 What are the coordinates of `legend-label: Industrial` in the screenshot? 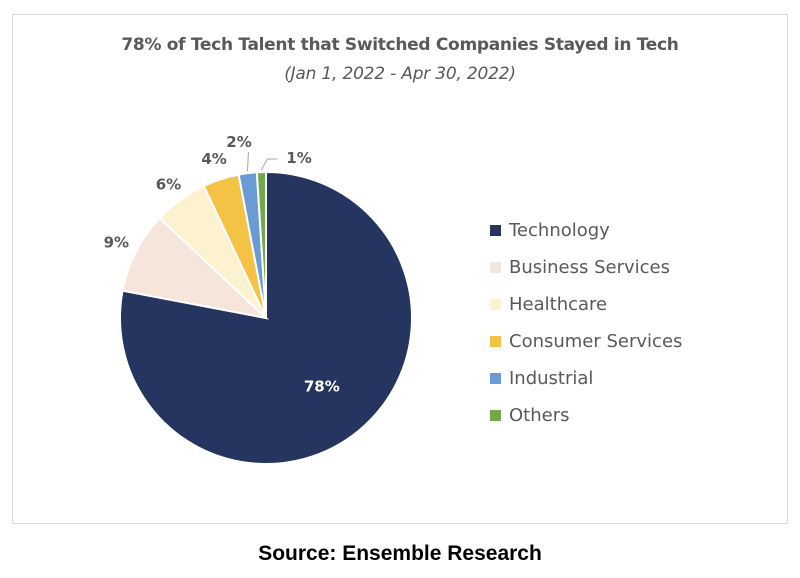 It's located at (551, 378).